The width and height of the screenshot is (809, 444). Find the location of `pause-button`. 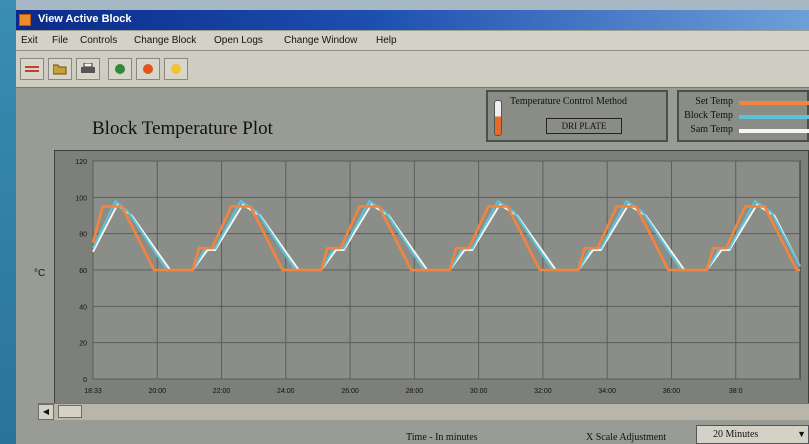

pause-button is located at coordinates (176, 69).